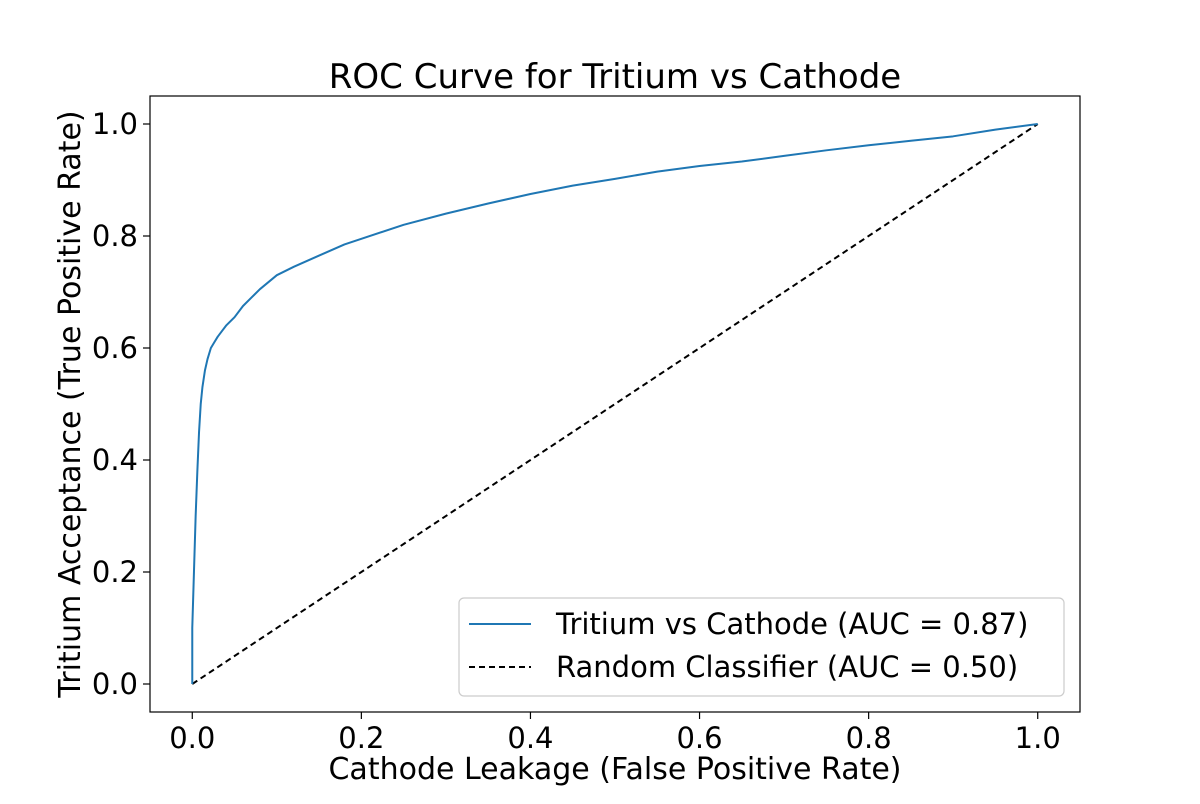  I want to click on legend-label-random: Random Classifier (AUC = 0.50), so click(787, 667).